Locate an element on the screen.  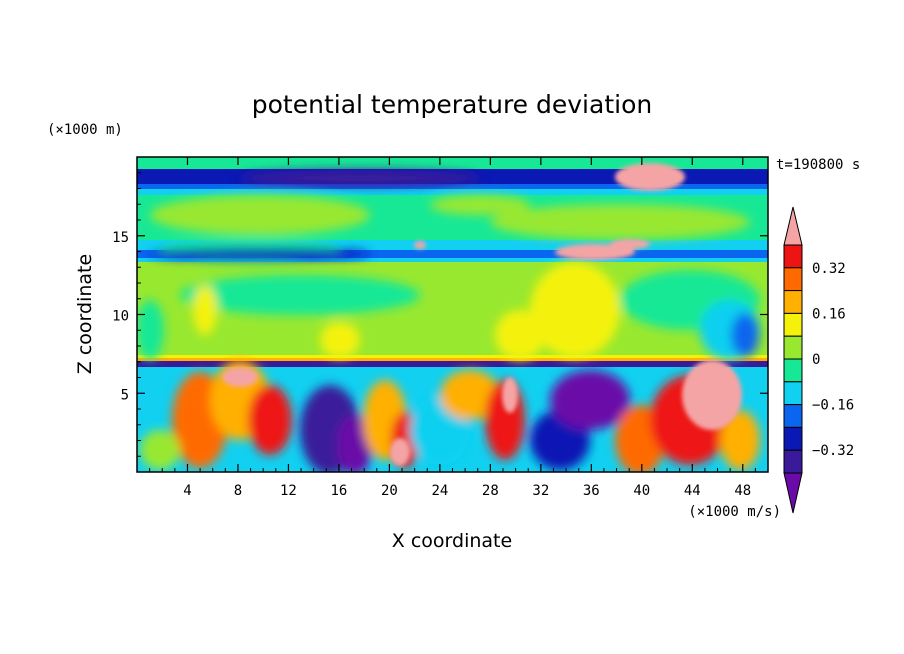
colorbar: 0.32 0.16 0 −0.16 −0.32 is located at coordinates (818, 360).